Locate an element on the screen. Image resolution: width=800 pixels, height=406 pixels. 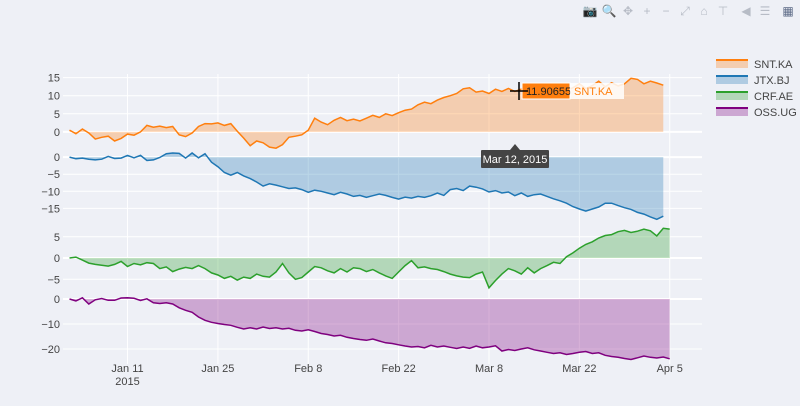
x-tick-label: Jan 25 is located at coordinates (217, 369).